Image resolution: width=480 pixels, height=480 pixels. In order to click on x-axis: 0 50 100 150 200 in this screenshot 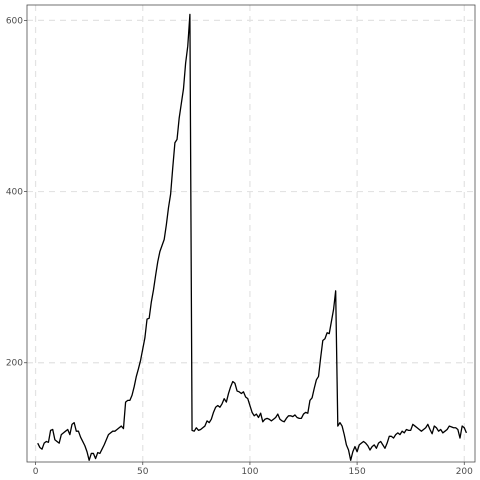, I will do `click(253, 469)`.